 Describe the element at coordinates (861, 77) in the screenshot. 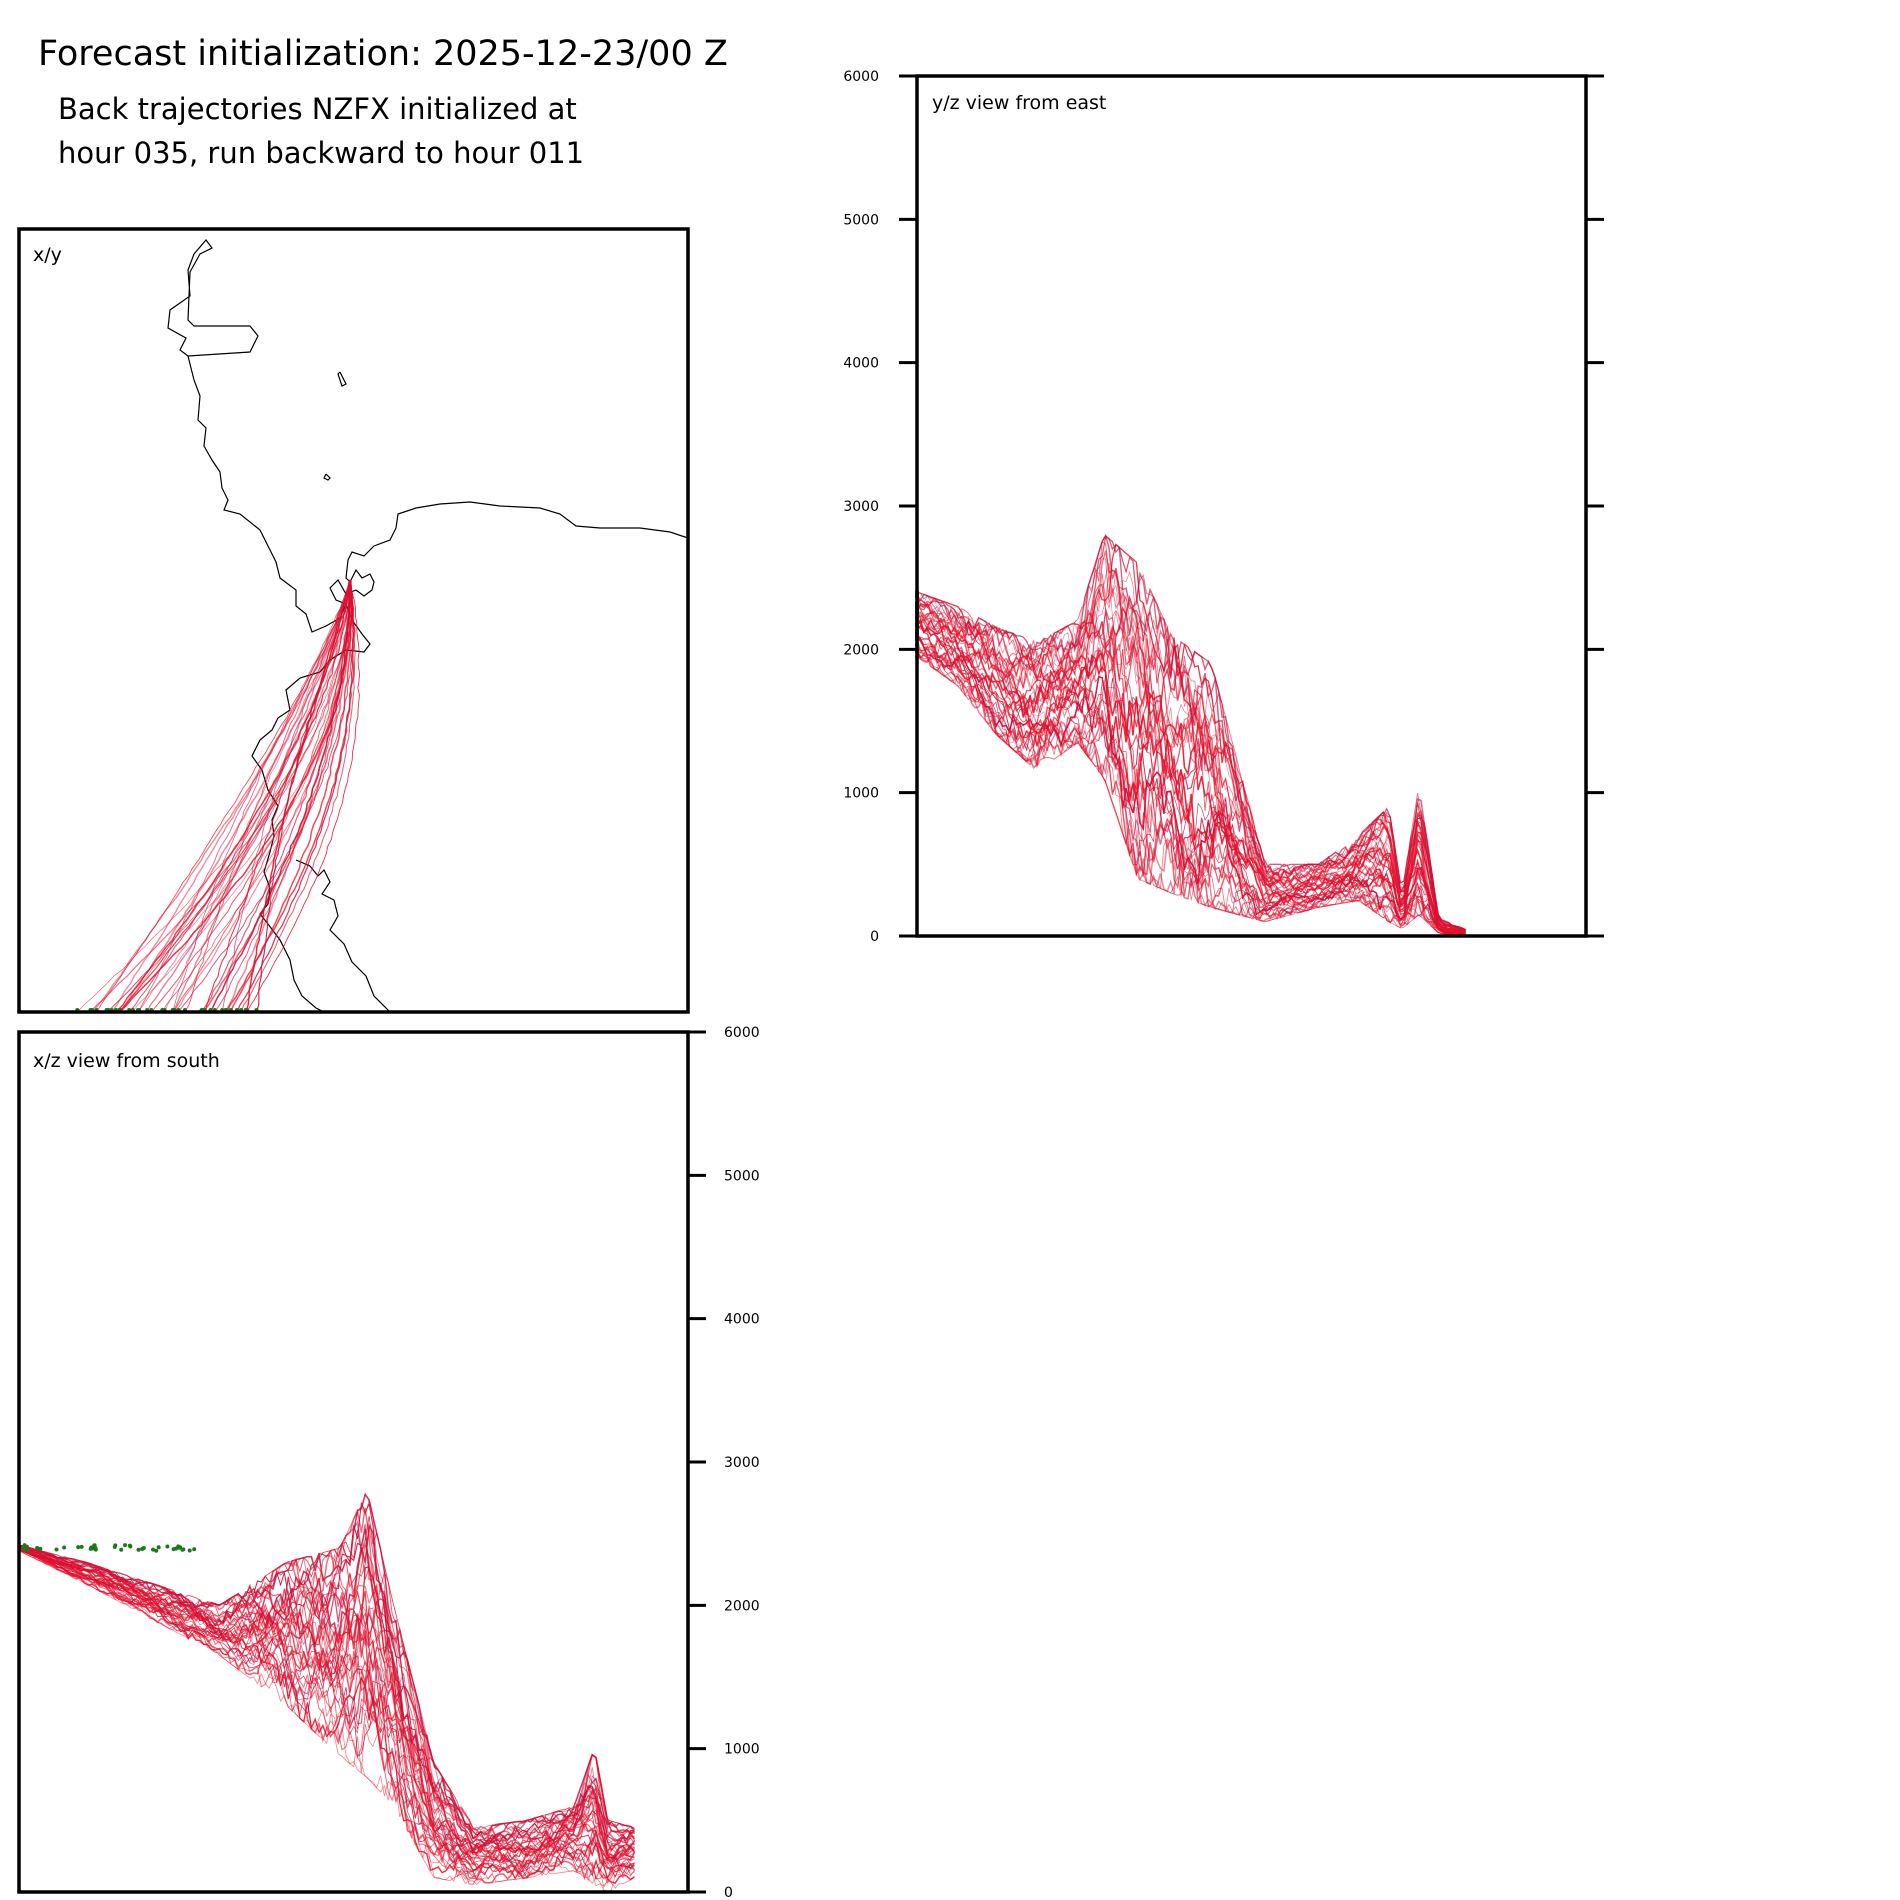

I see `yz-ytick-label-6000: 6000` at that location.